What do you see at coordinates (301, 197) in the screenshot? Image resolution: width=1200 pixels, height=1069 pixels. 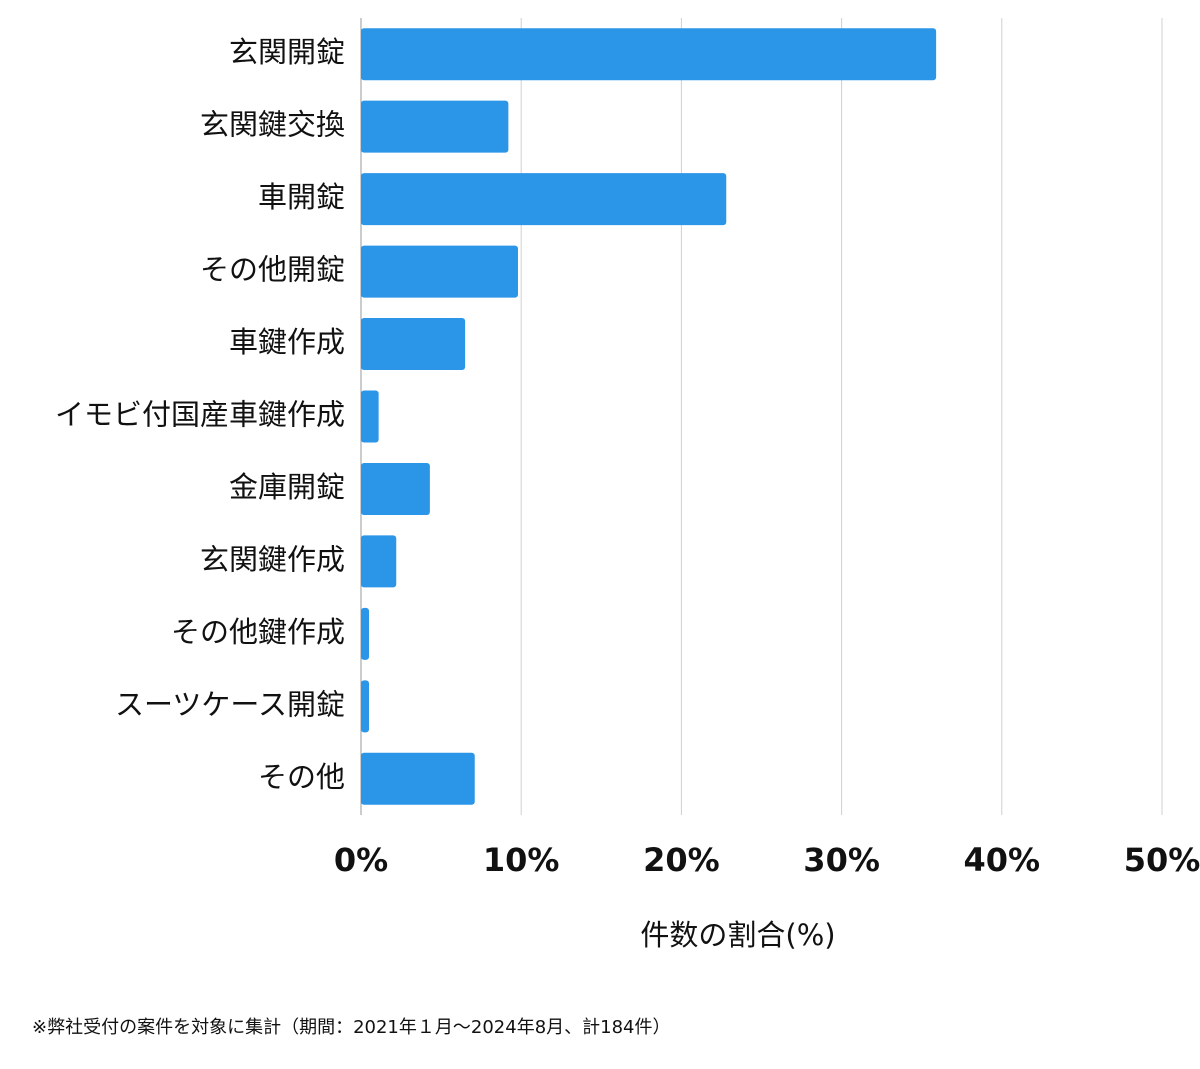 I see `y-tick-label: 車開錠` at bounding box center [301, 197].